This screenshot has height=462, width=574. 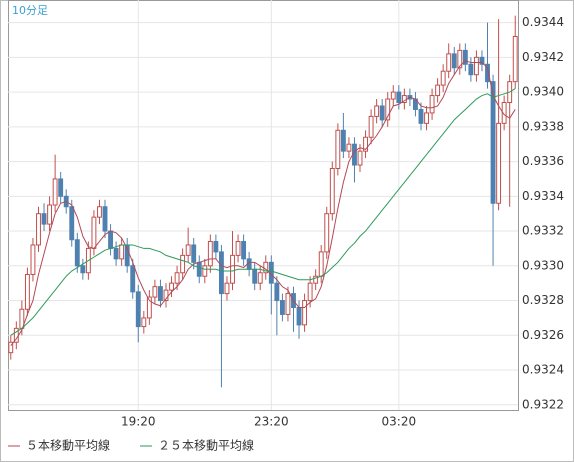 What do you see at coordinates (543, 265) in the screenshot?
I see `y-tick-label: 0.9330` at bounding box center [543, 265].